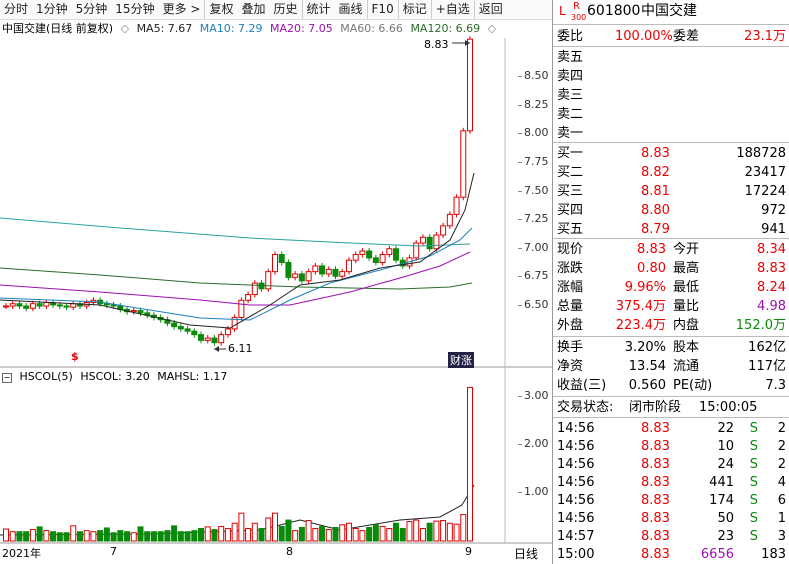  What do you see at coordinates (570, 249) in the screenshot?
I see `stat-label: 现价` at bounding box center [570, 249].